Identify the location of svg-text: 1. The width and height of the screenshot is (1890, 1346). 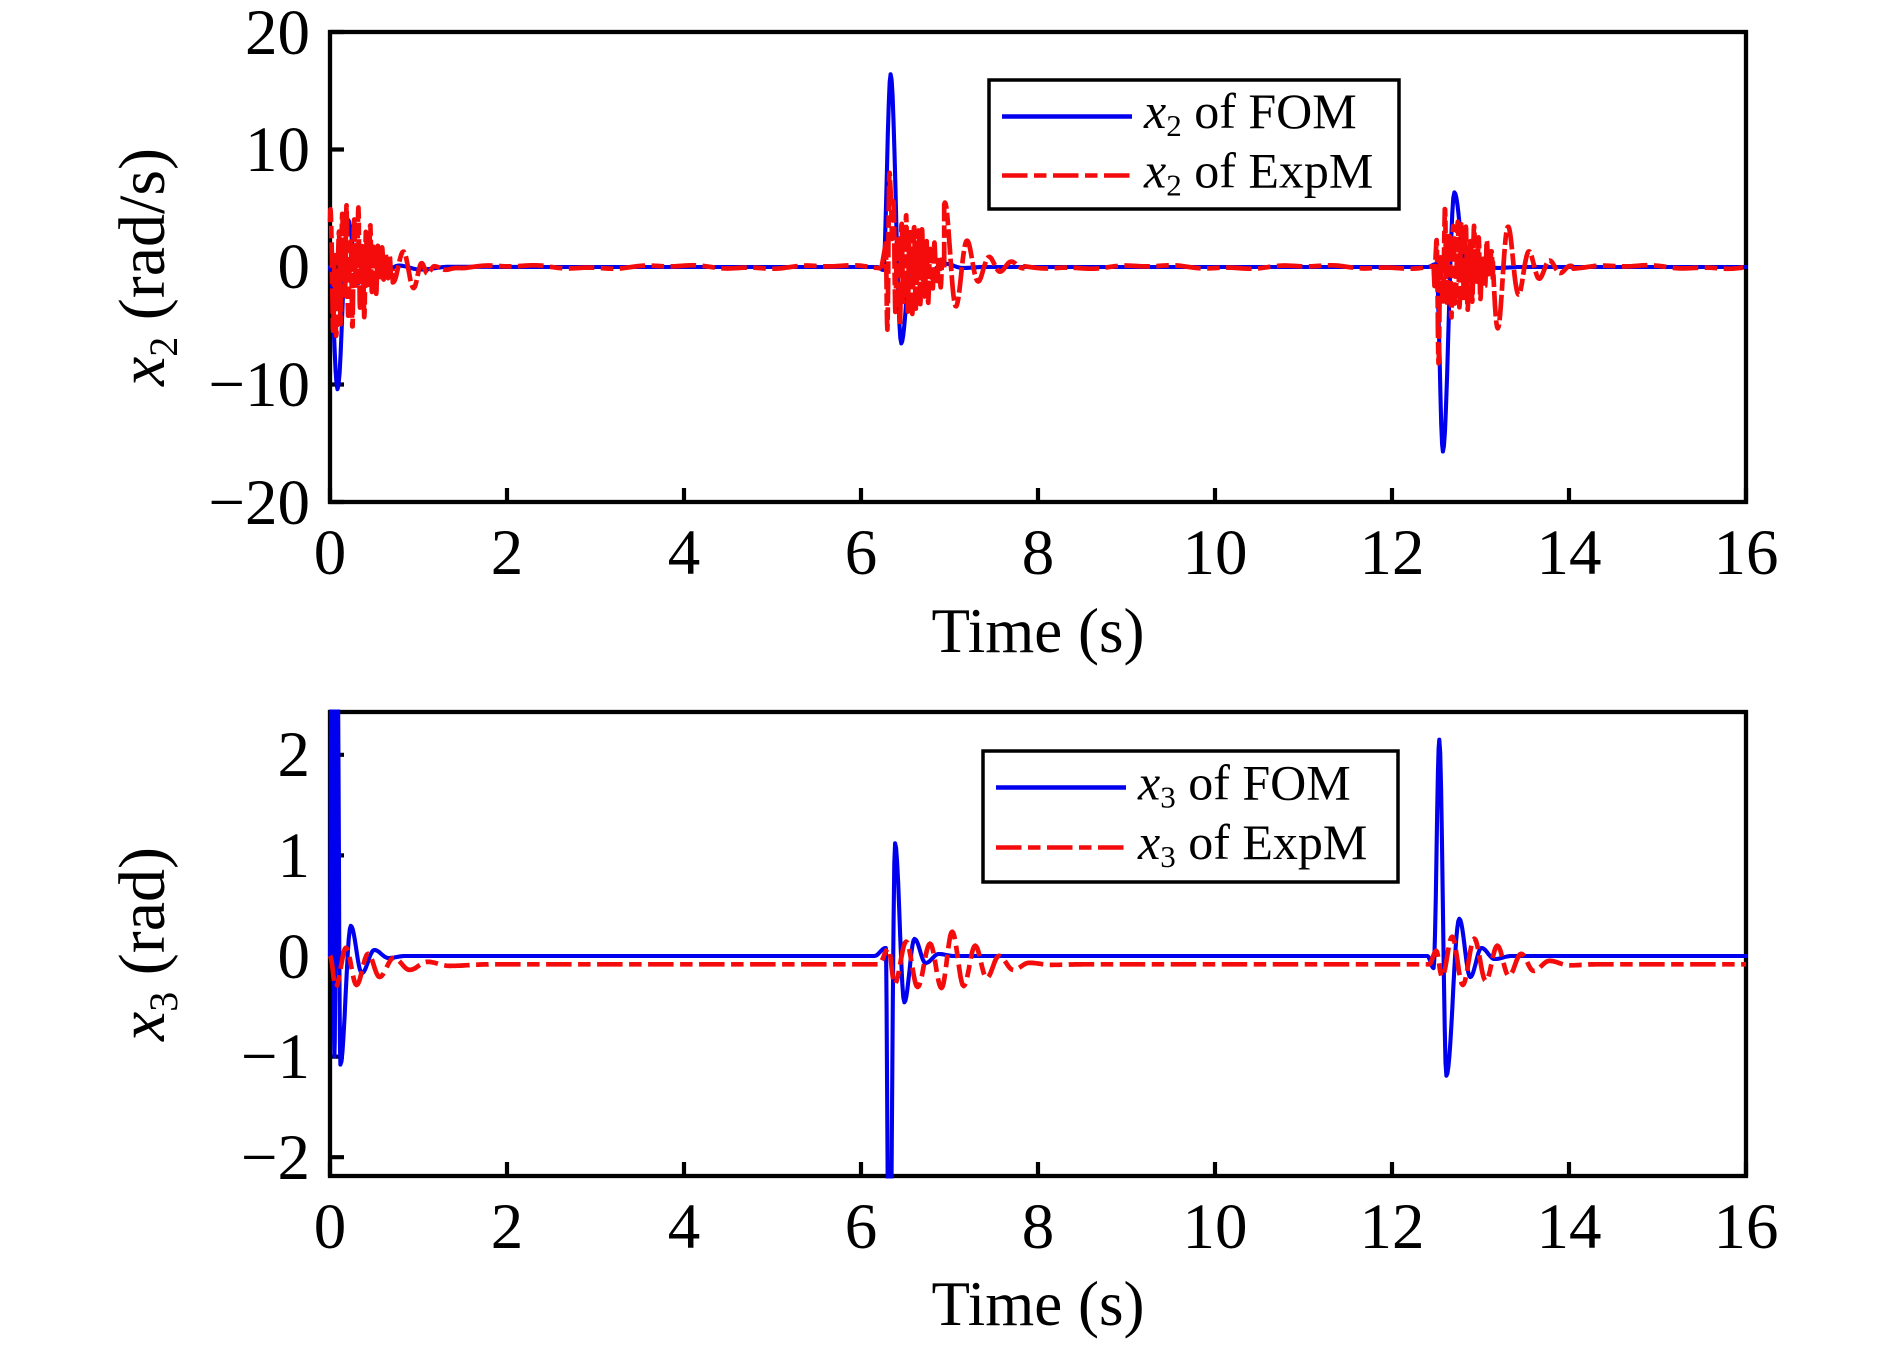
(294, 856).